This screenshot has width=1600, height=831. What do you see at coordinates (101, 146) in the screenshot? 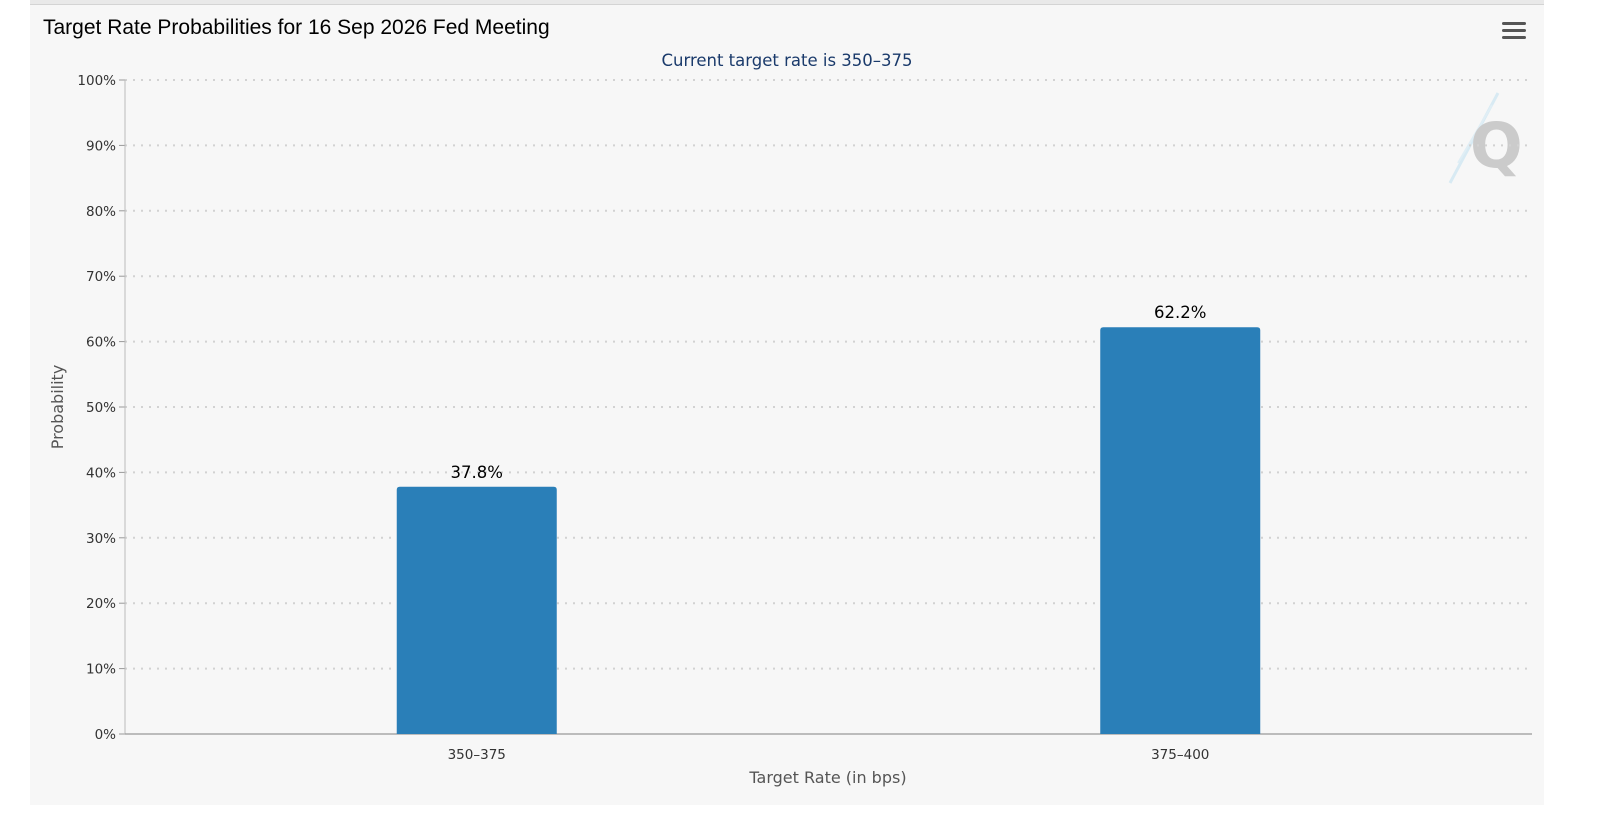
I see `y-tick-label: 90%` at bounding box center [101, 146].